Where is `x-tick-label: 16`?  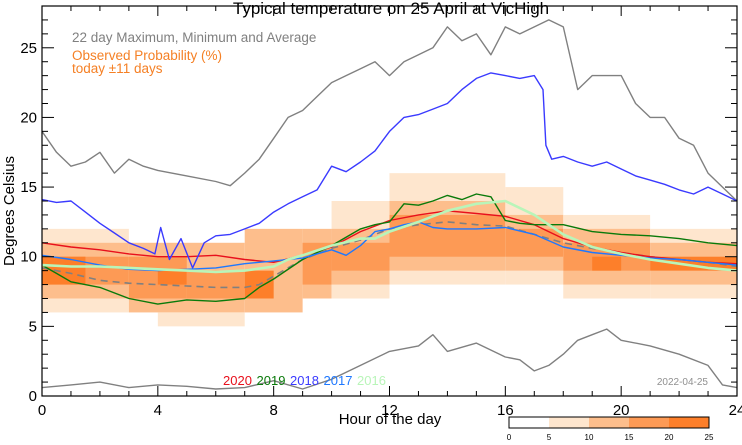
x-tick-label: 16 is located at coordinates (505, 410).